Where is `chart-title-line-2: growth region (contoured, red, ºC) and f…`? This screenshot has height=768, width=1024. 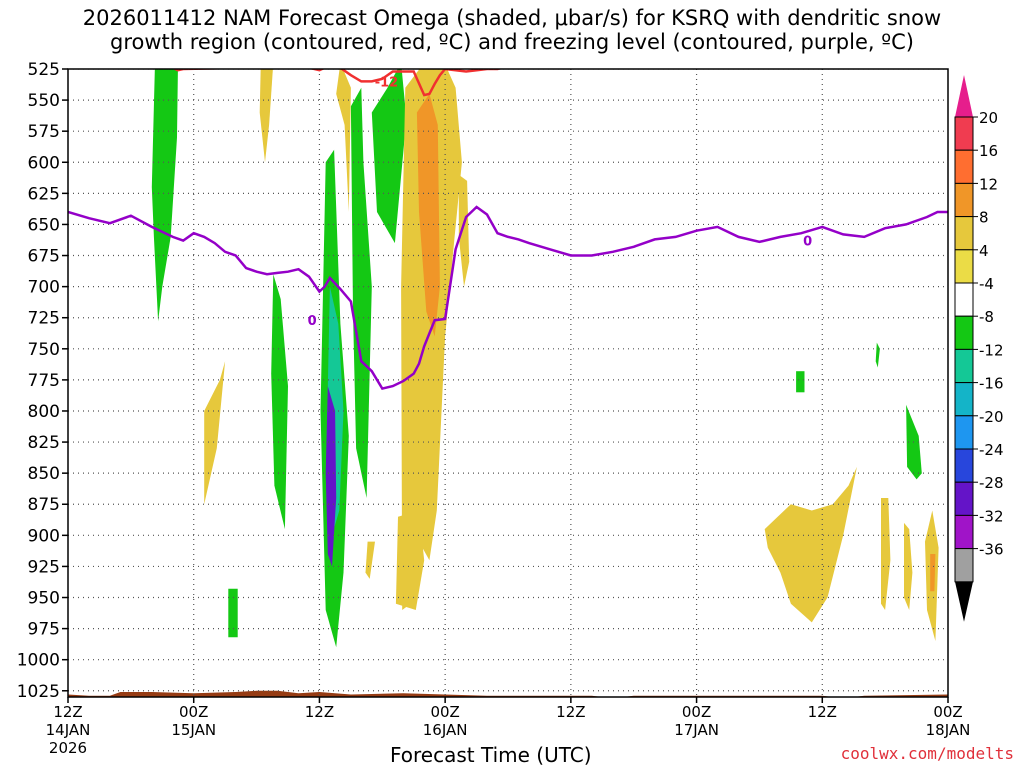
chart-title-line-2: growth region (contoured, red, ºC) and f… is located at coordinates (512, 42).